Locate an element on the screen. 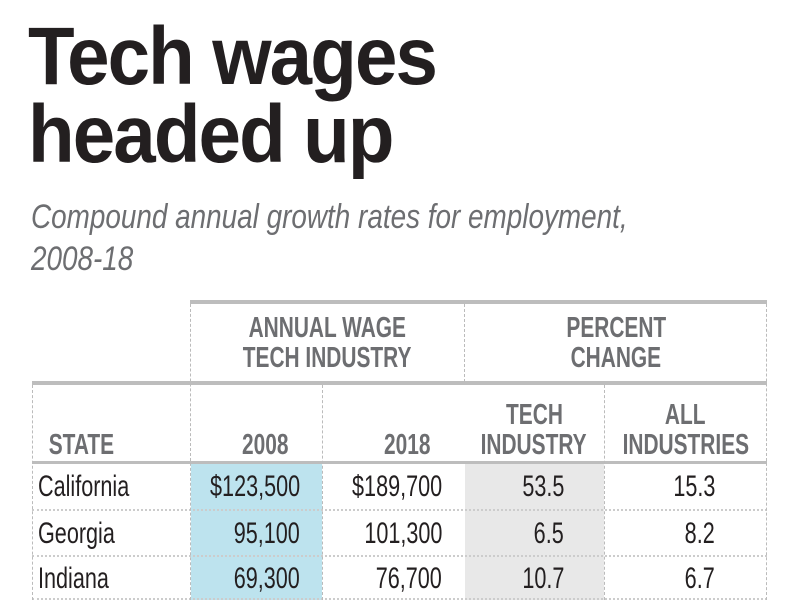  table-cell: 53.5 is located at coordinates (534, 487).